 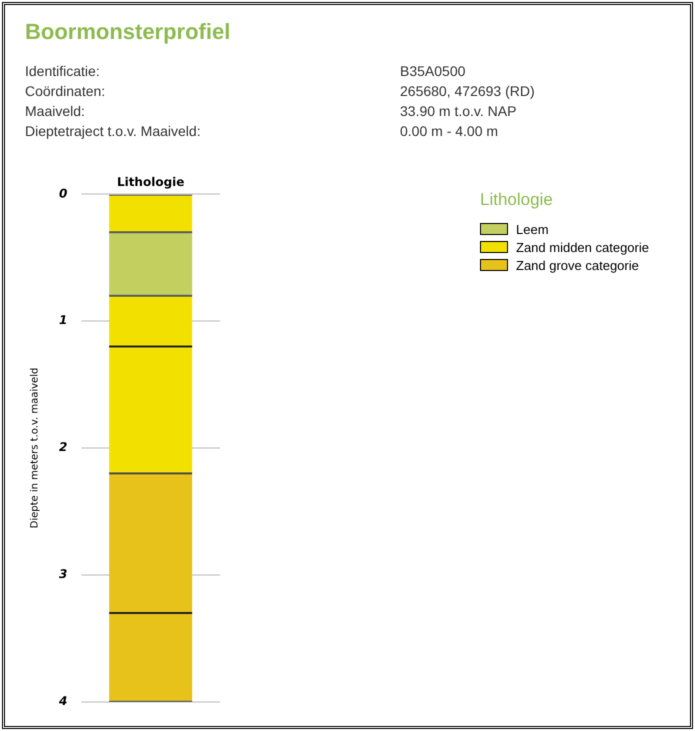 I want to click on y-tick-label: 0, so click(x=63, y=193).